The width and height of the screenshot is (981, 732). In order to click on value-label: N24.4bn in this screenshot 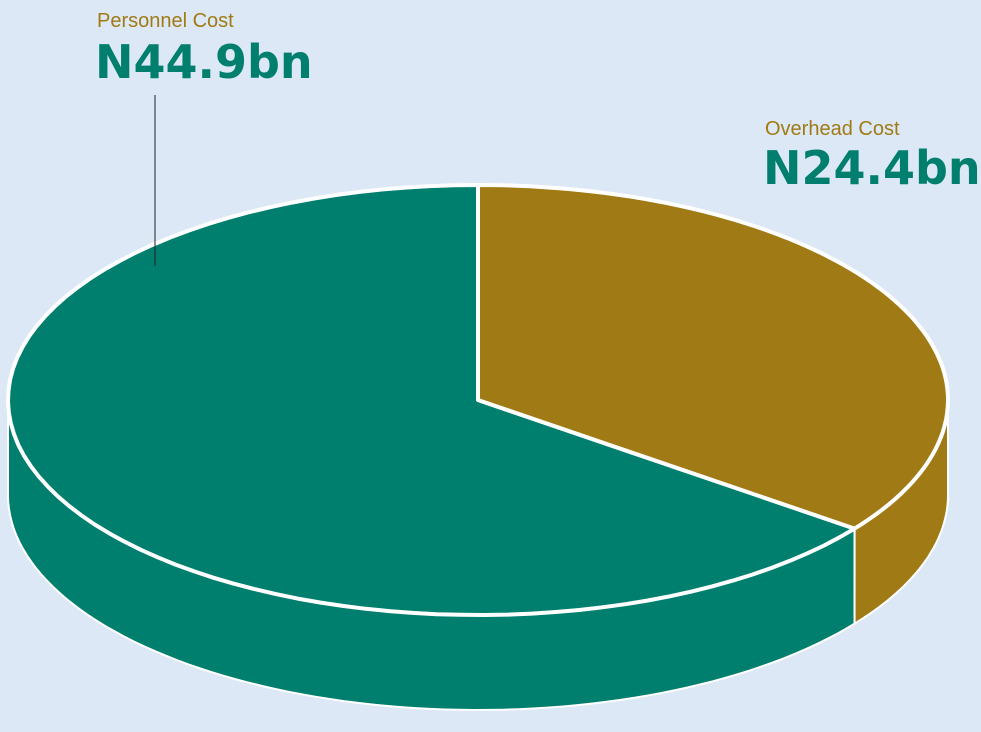, I will do `click(872, 168)`.